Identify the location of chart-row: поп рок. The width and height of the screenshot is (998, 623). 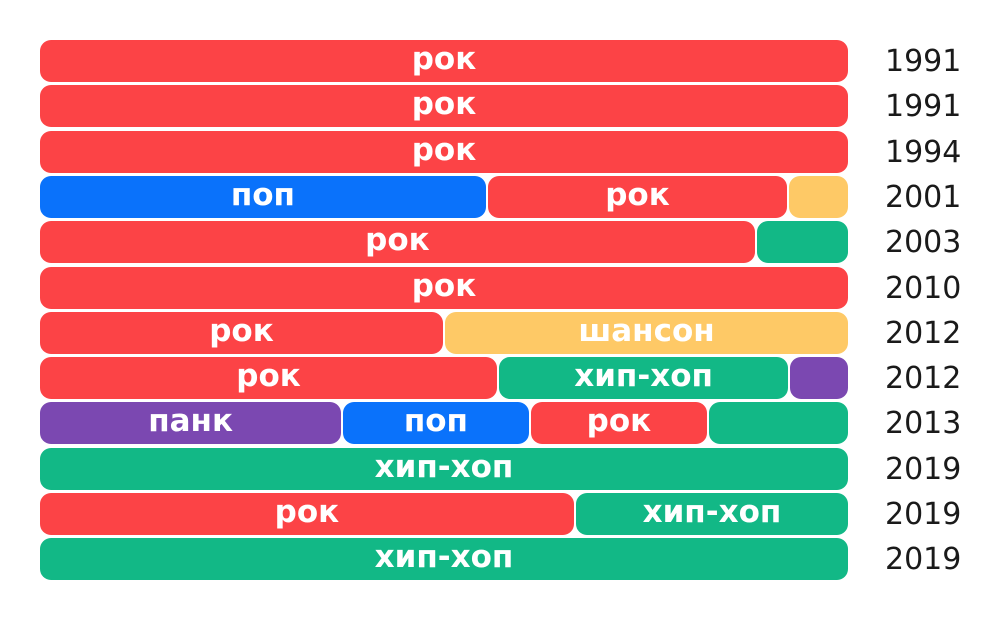
(444, 197).